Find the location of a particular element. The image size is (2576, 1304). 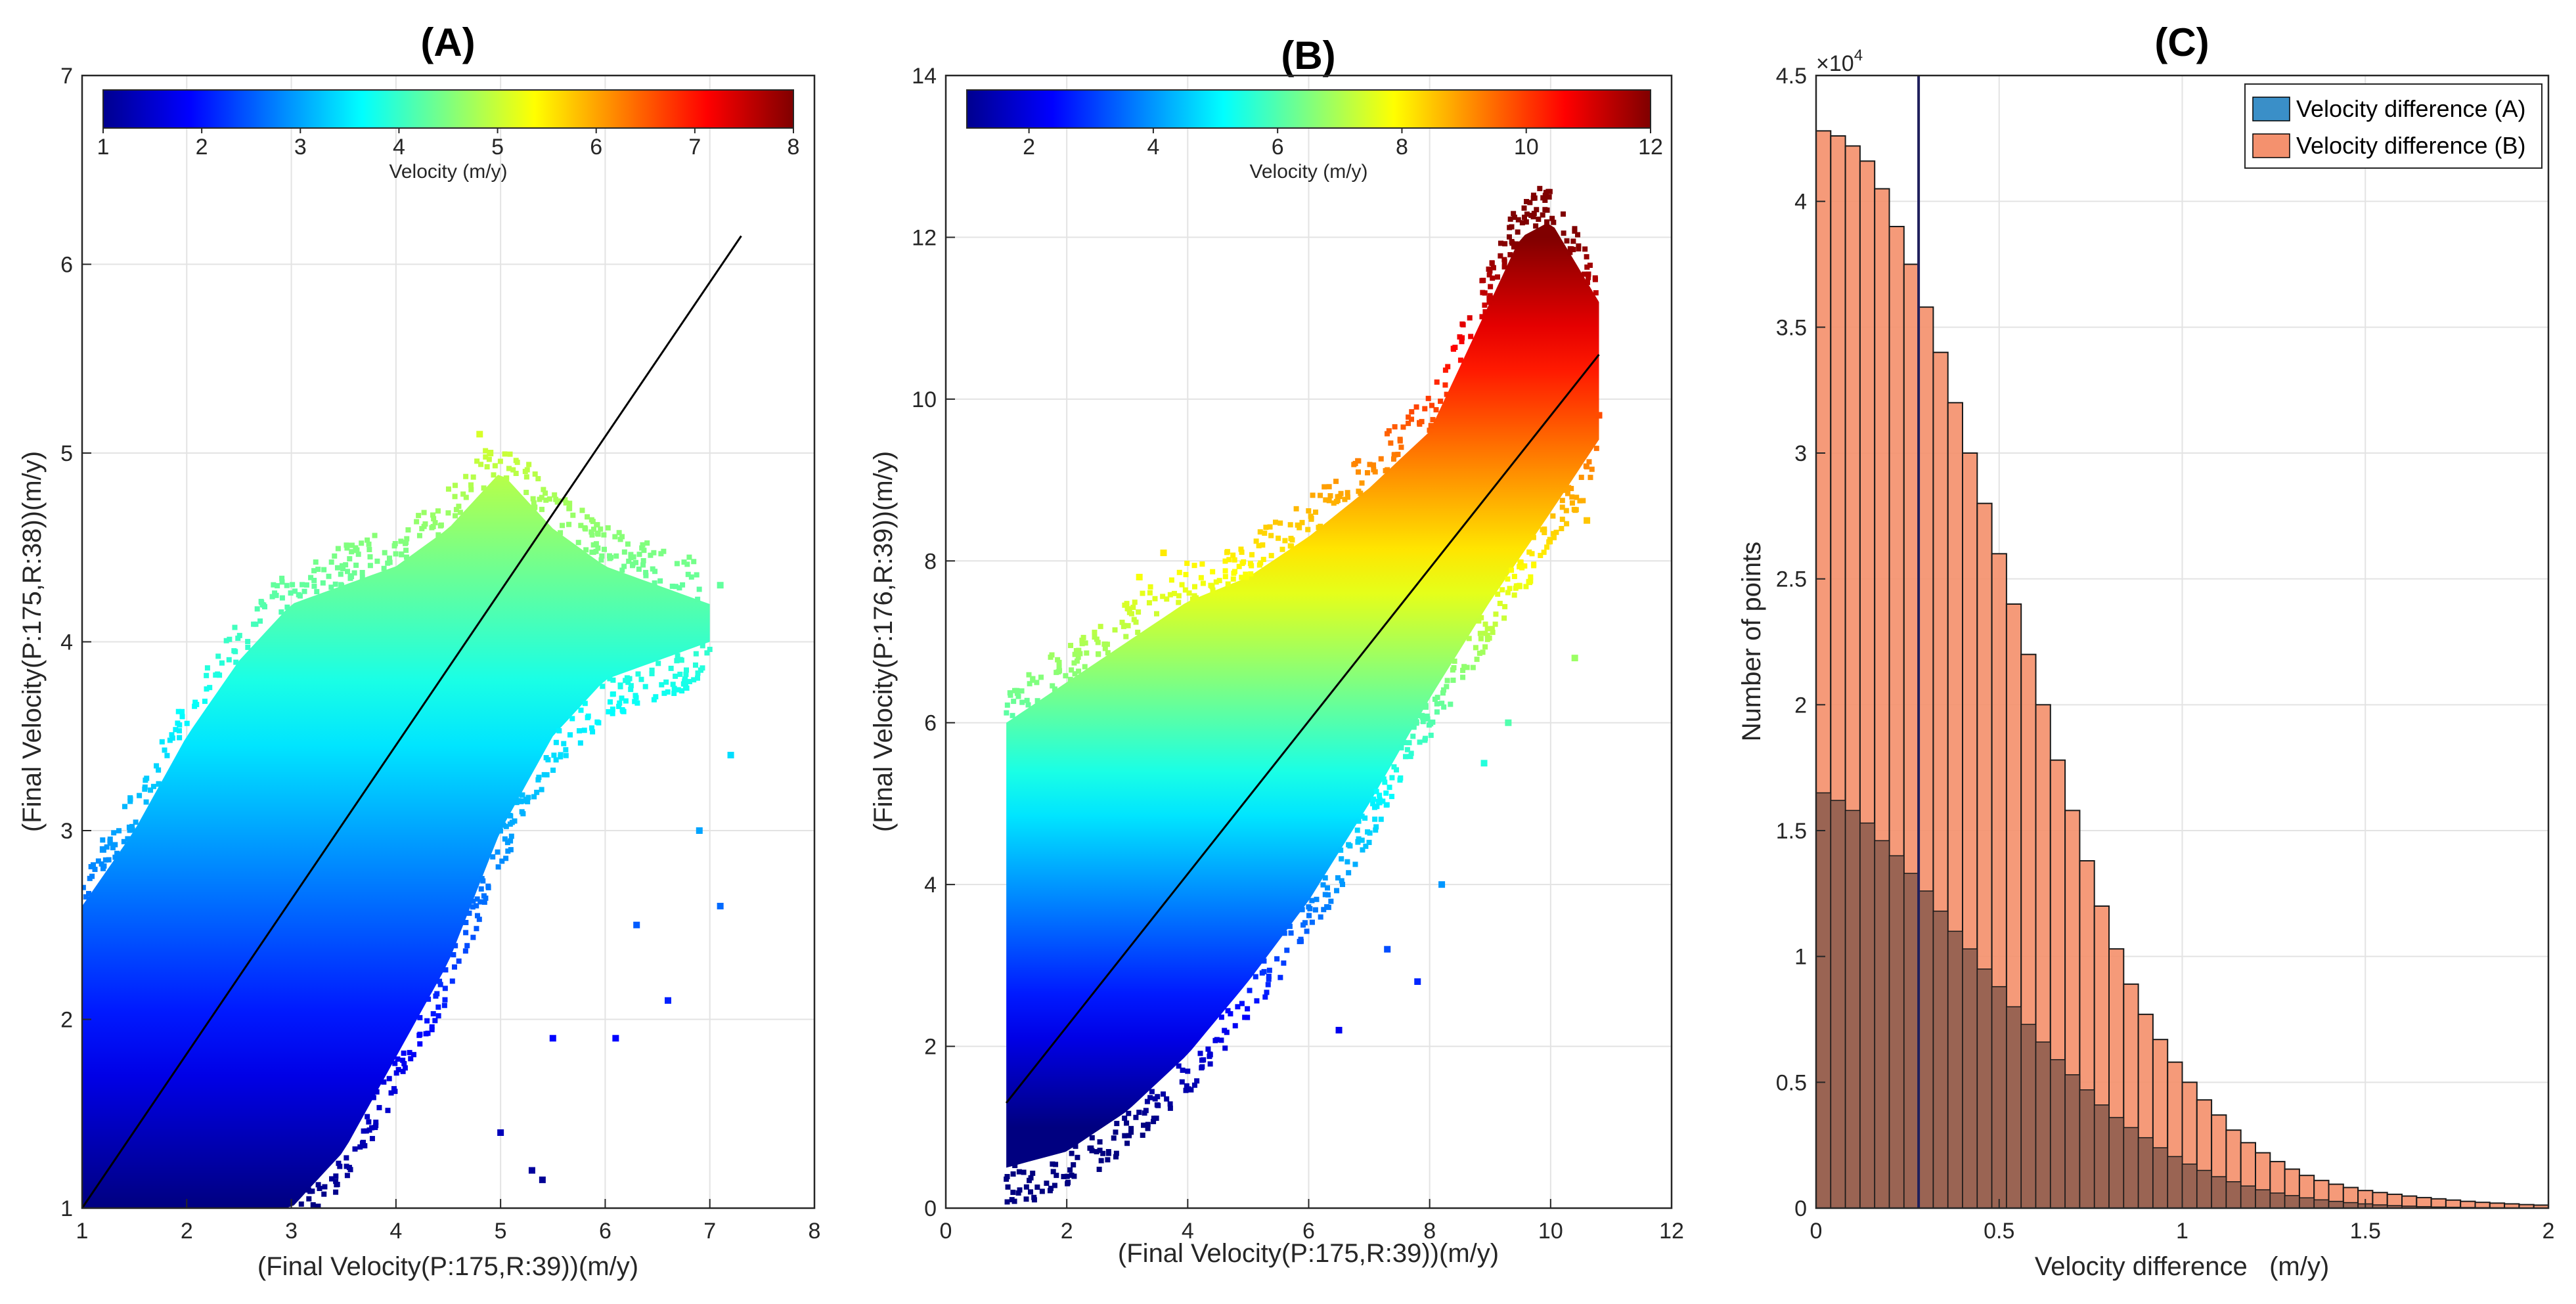

y-tick-label: 3.5 is located at coordinates (1791, 327).